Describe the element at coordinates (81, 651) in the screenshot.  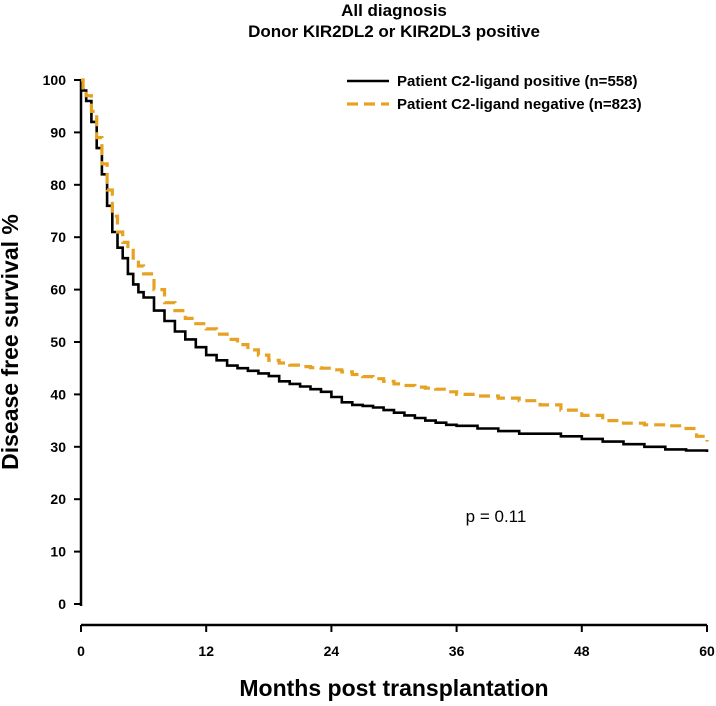
I see `x-tick-label: 0` at that location.